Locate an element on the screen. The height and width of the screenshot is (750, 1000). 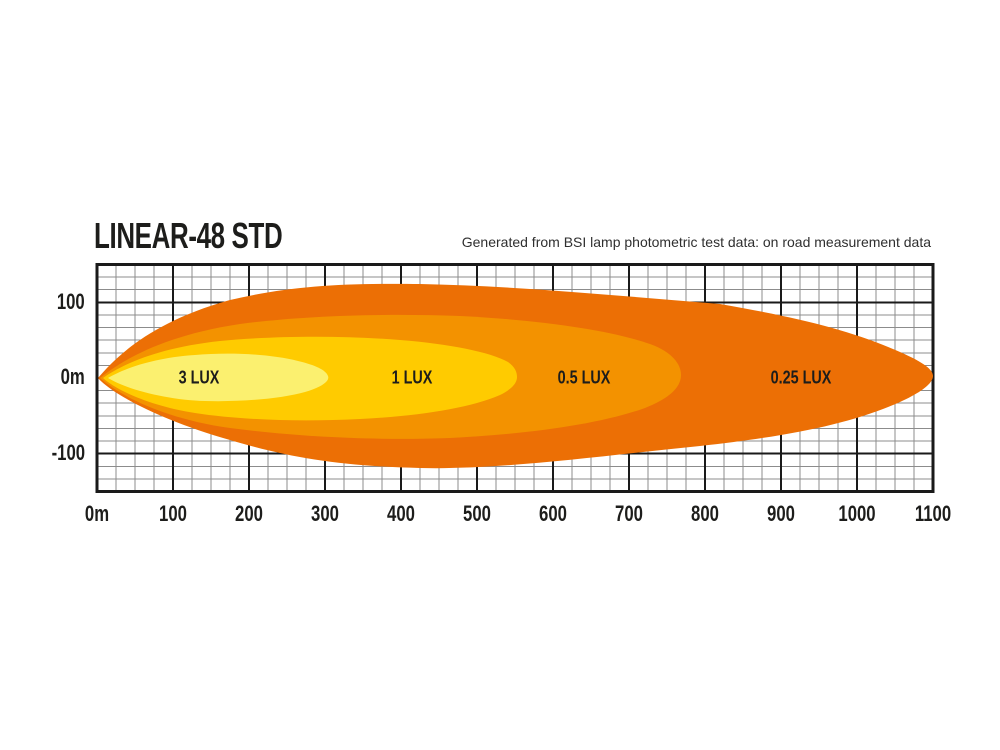
contour-region-3-lux is located at coordinates (218, 377).